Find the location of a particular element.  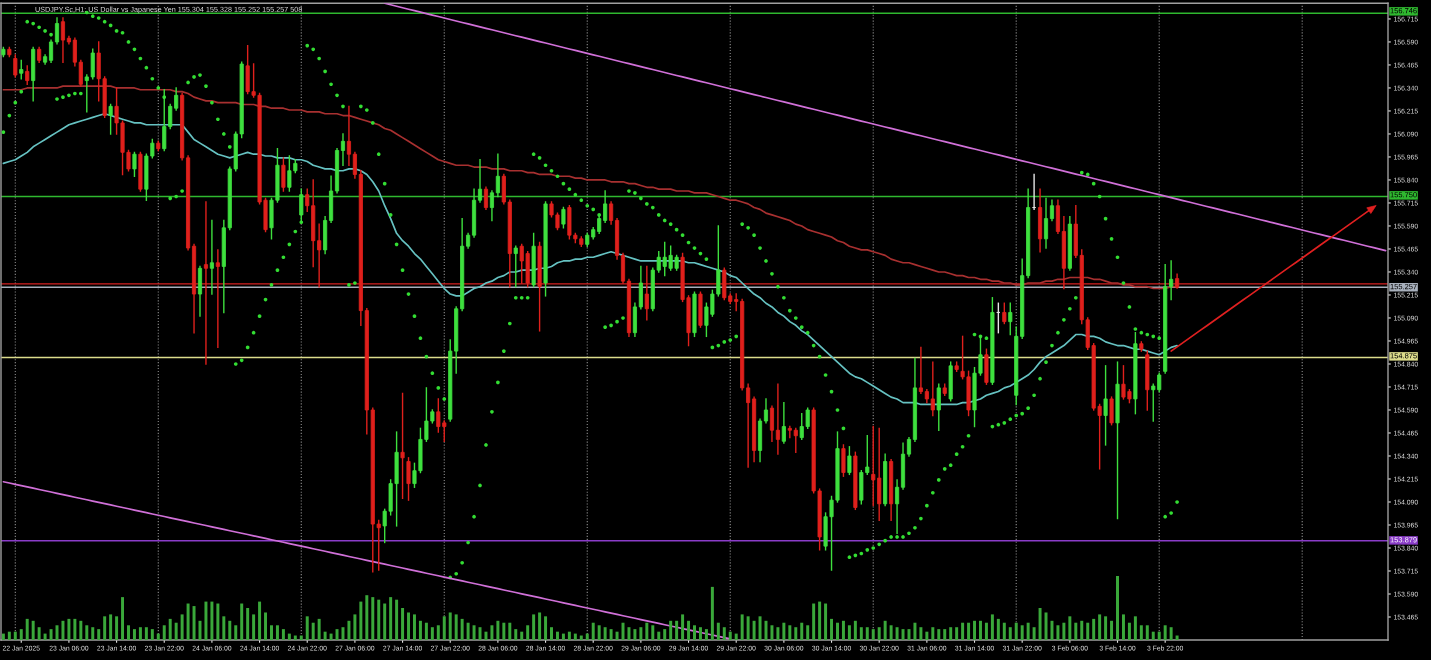

line-series is located at coordinates (367, 560).